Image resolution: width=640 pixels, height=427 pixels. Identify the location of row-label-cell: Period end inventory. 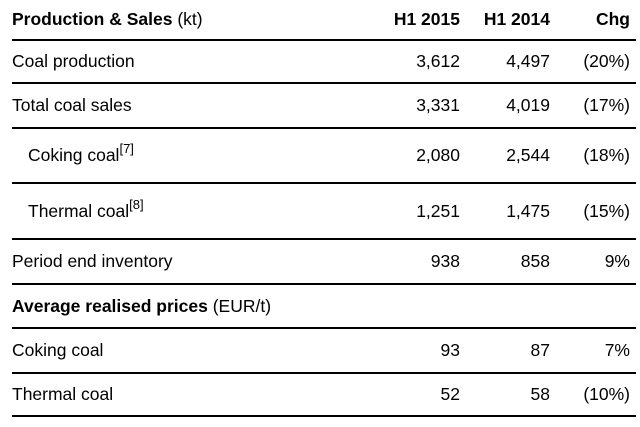
(162, 261).